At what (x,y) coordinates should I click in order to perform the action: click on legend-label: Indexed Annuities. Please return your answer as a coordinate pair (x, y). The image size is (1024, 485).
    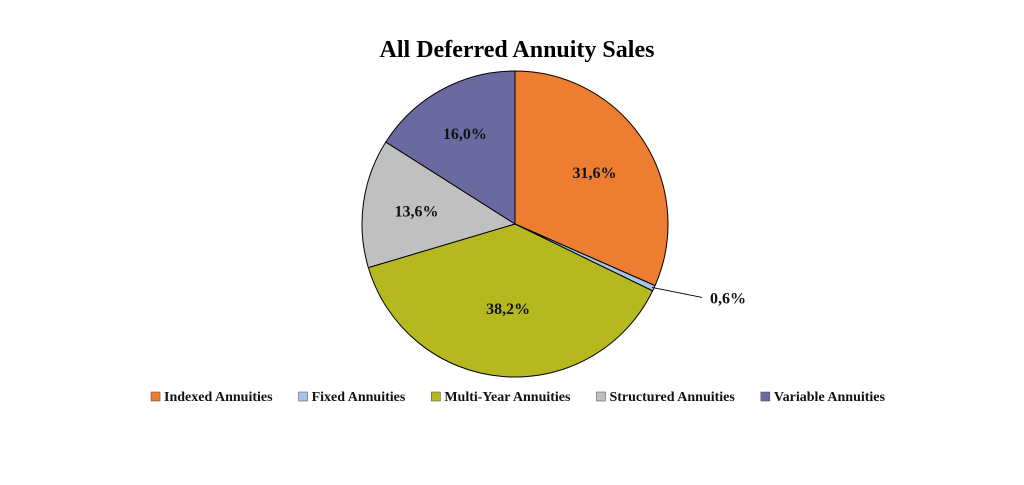
    Looking at the image, I should click on (218, 397).